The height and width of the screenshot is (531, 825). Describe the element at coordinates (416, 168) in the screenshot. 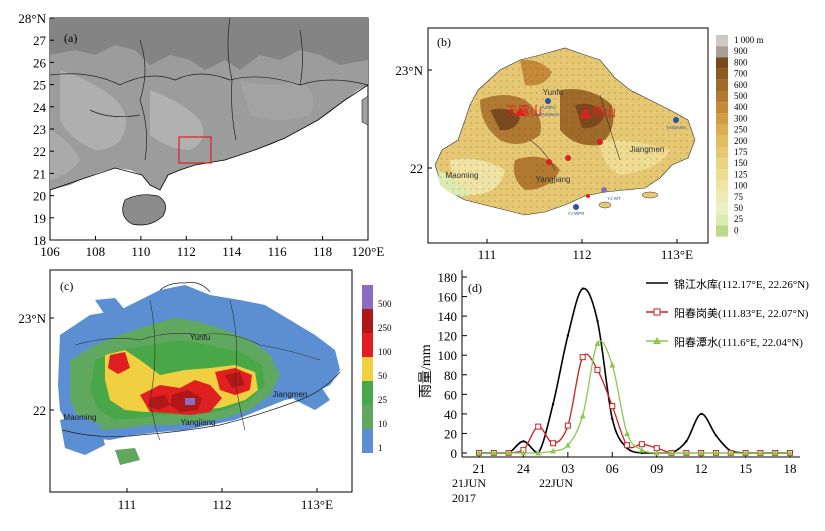

I see `panel-b-ytick-label: 22` at that location.